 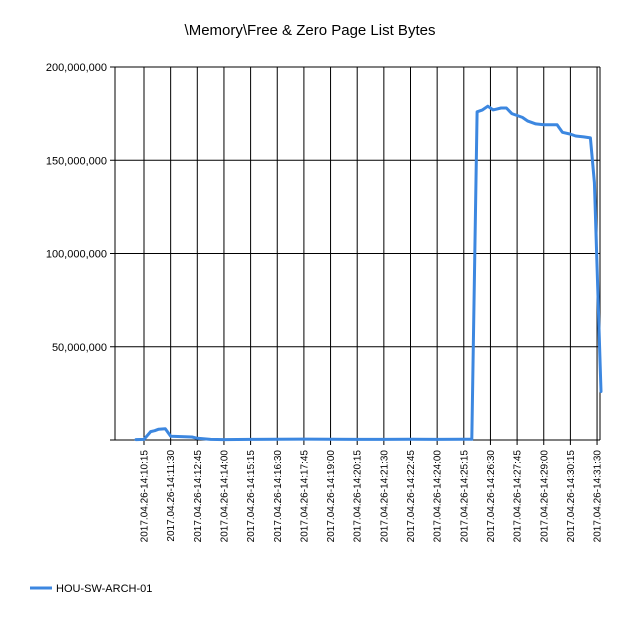 What do you see at coordinates (251, 496) in the screenshot?
I see `x-tick-label: 2017.04.26-14:15:15` at bounding box center [251, 496].